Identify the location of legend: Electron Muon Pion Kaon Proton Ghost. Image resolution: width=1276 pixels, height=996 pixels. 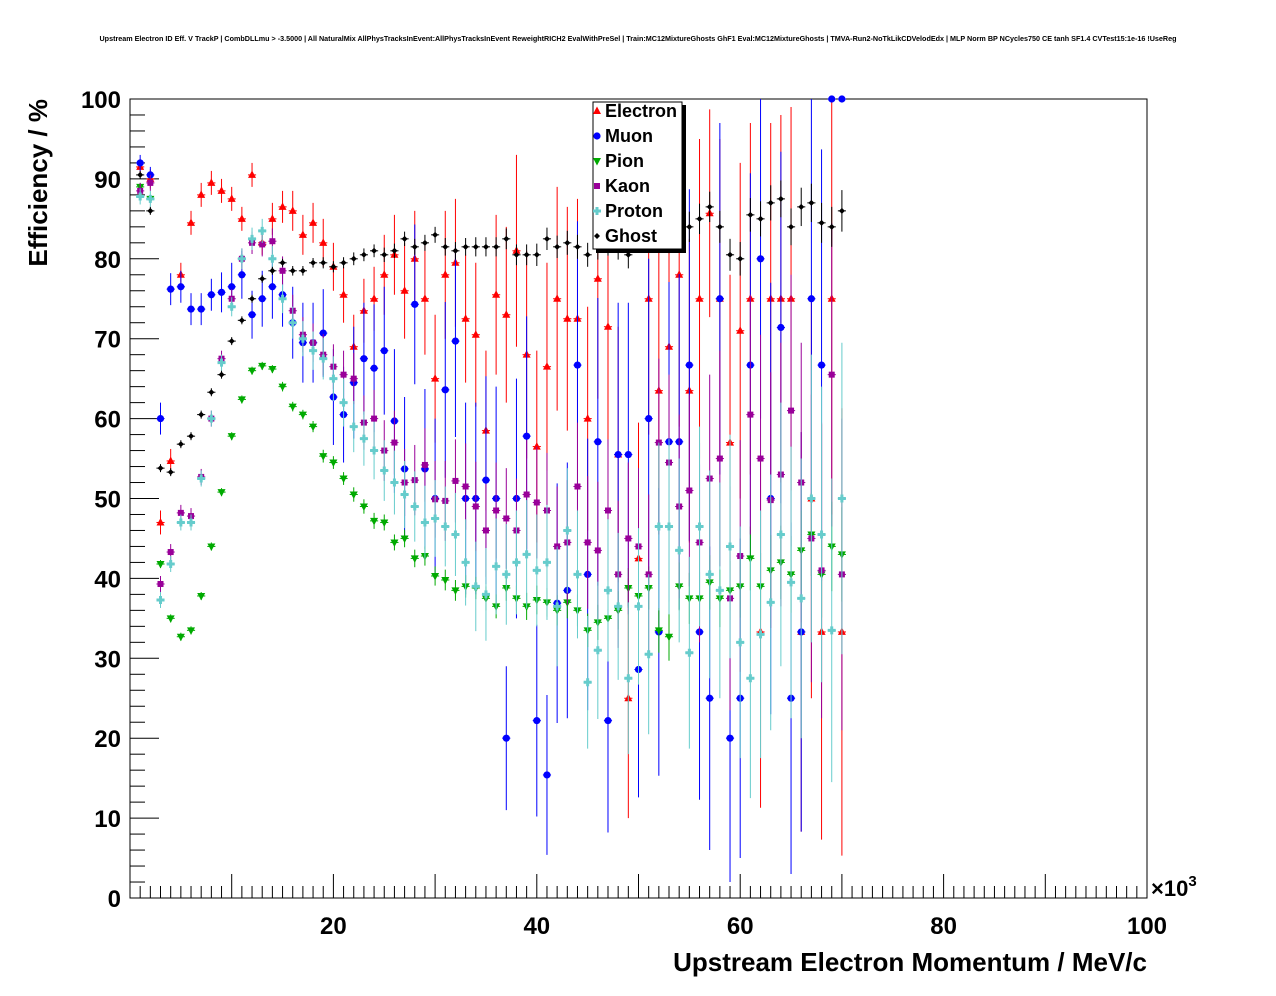
(639, 177).